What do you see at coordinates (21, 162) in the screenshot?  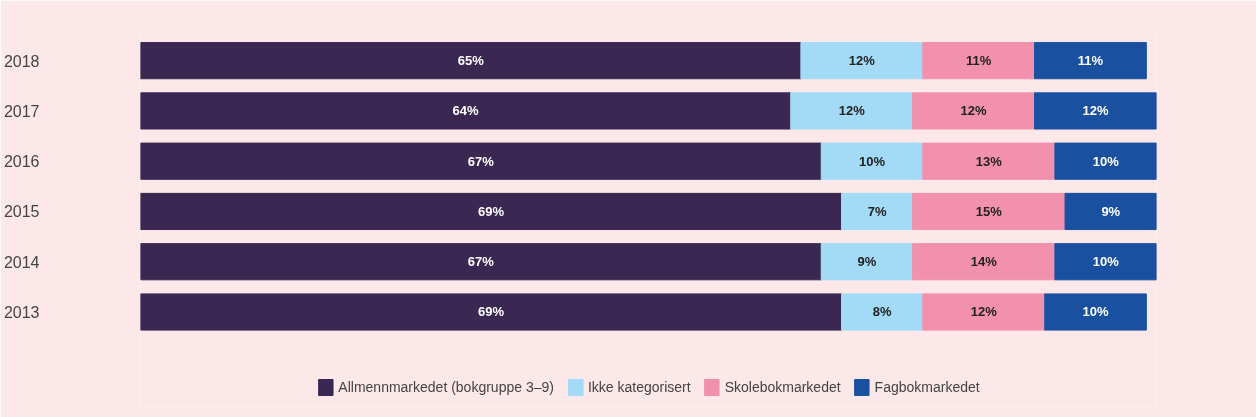 I see `y-tick-label: 2016` at bounding box center [21, 162].